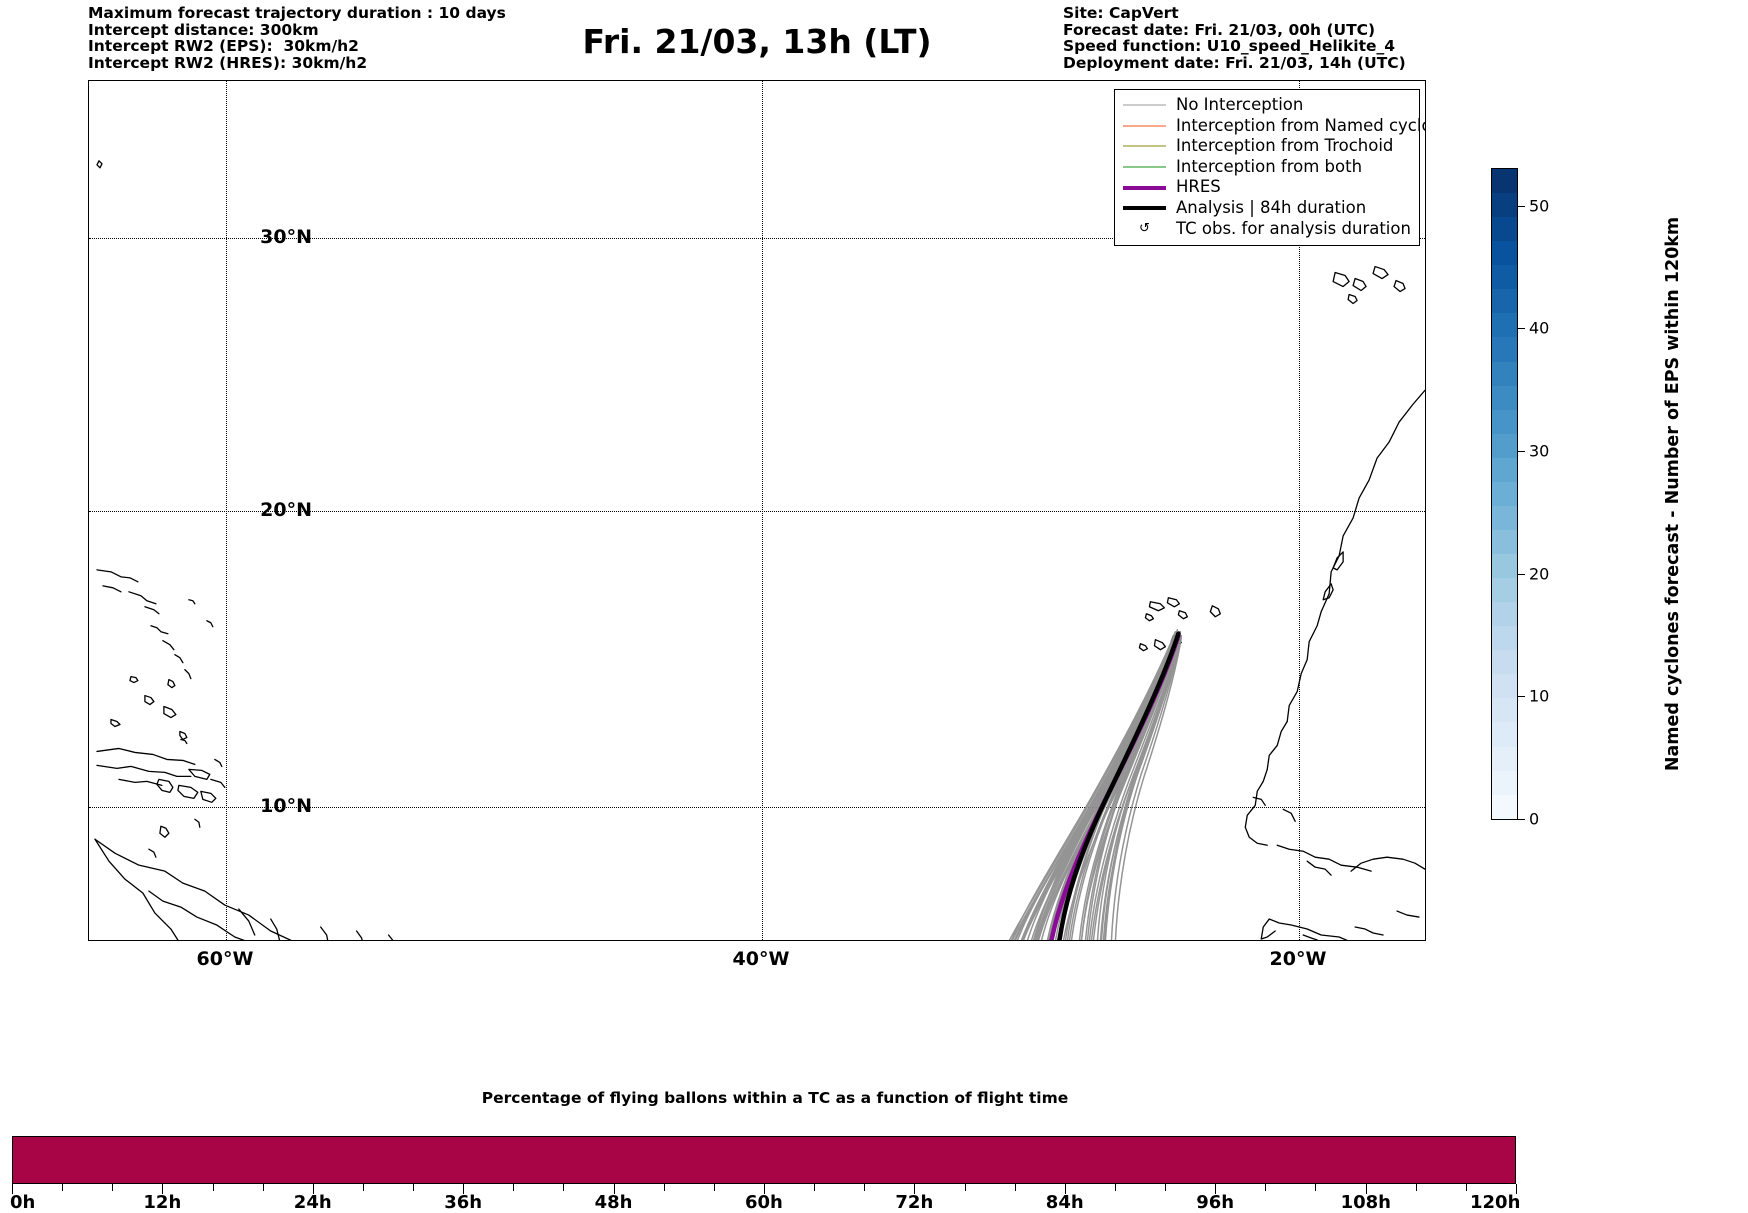 The width and height of the screenshot is (1748, 1213). What do you see at coordinates (1240, 105) in the screenshot?
I see `legend-item-label: No Interception` at bounding box center [1240, 105].